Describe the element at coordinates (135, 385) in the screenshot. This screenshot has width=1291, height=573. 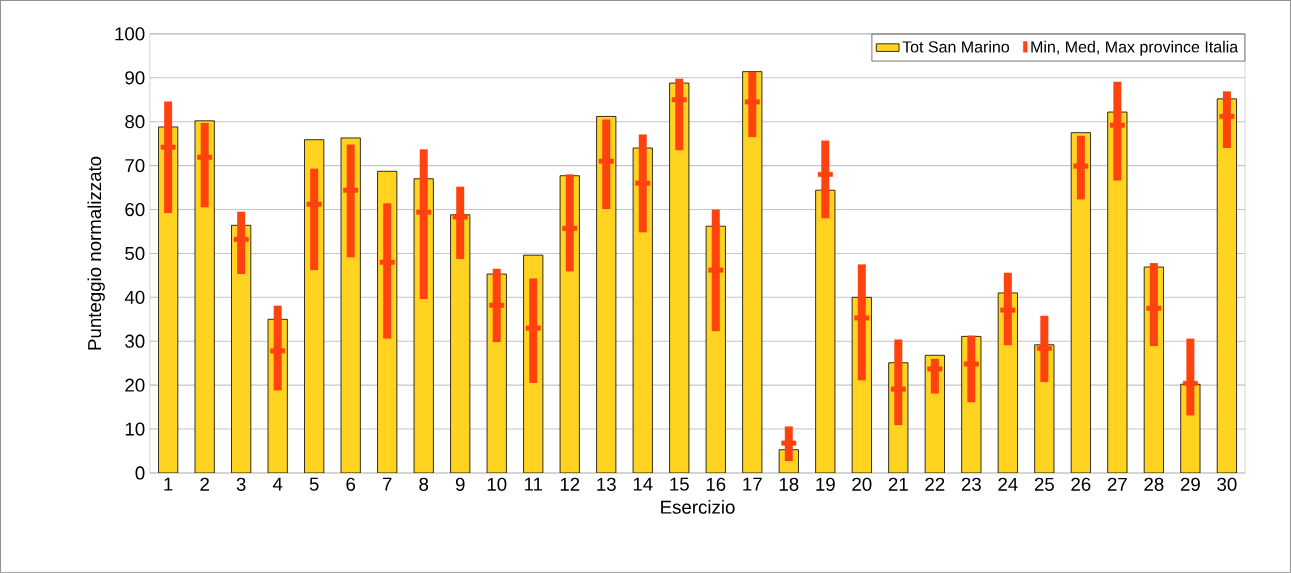
I see `y-tick-label: 20` at that location.